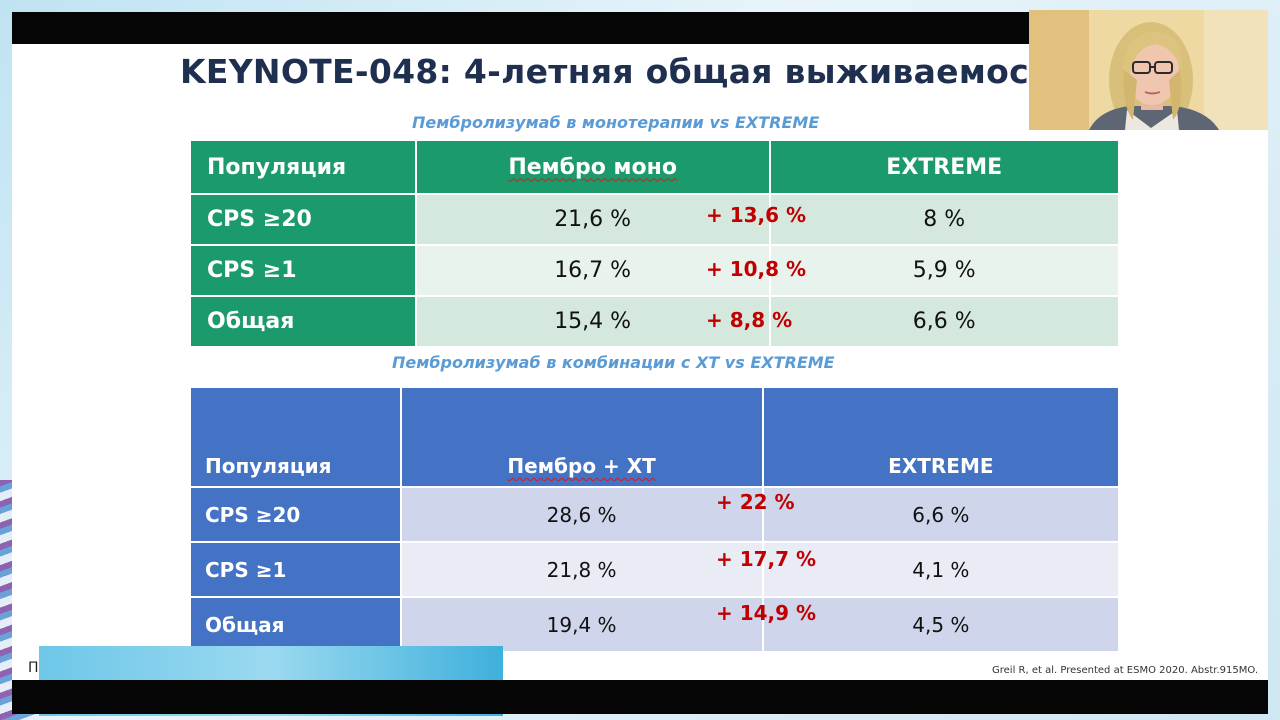  I want to click on pembro-value: 21,8 %, so click(581, 569).